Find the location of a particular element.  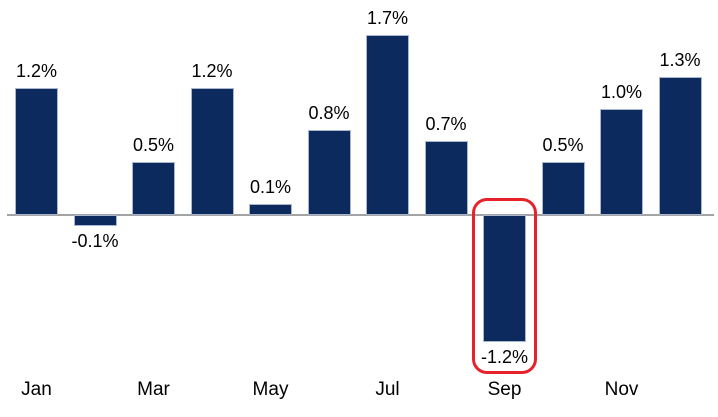

bar-jan is located at coordinates (36, 151).